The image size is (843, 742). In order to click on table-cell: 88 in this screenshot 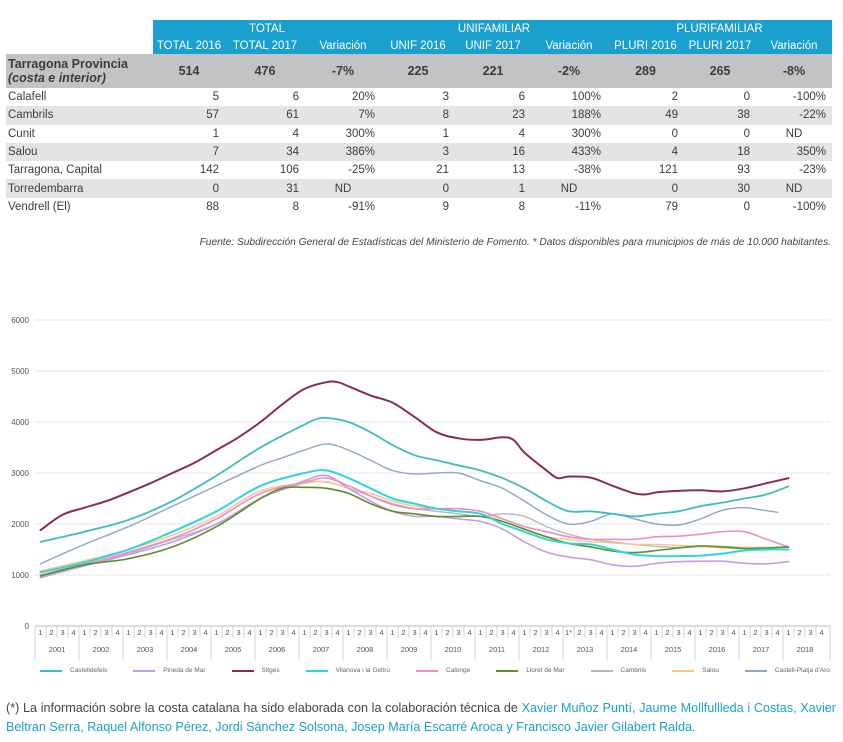, I will do `click(212, 206)`.